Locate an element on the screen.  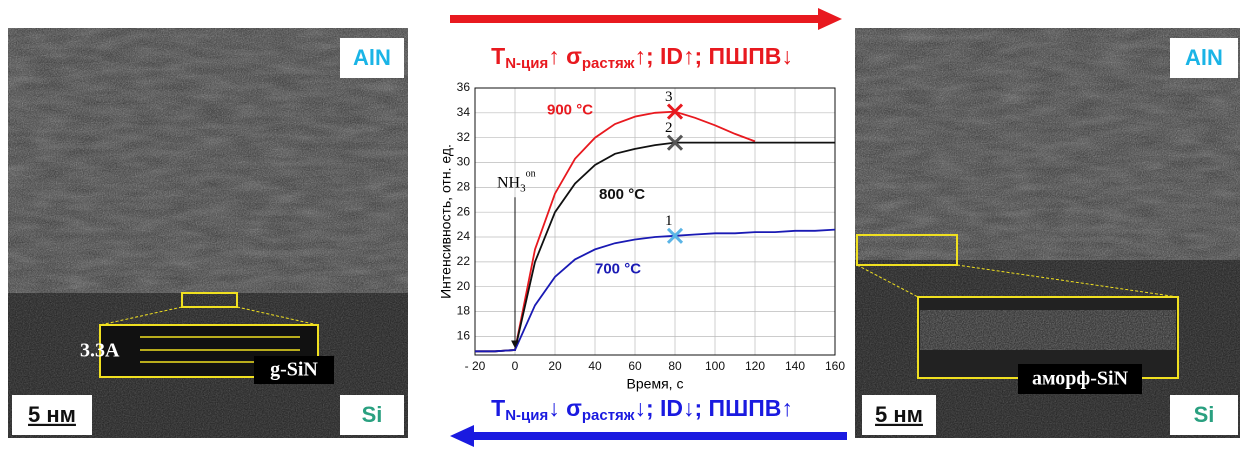
bottom-caption: TN-ция↓ σрастяж↓; ID↓; ПШПВ↑ is located at coordinates (642, 409).